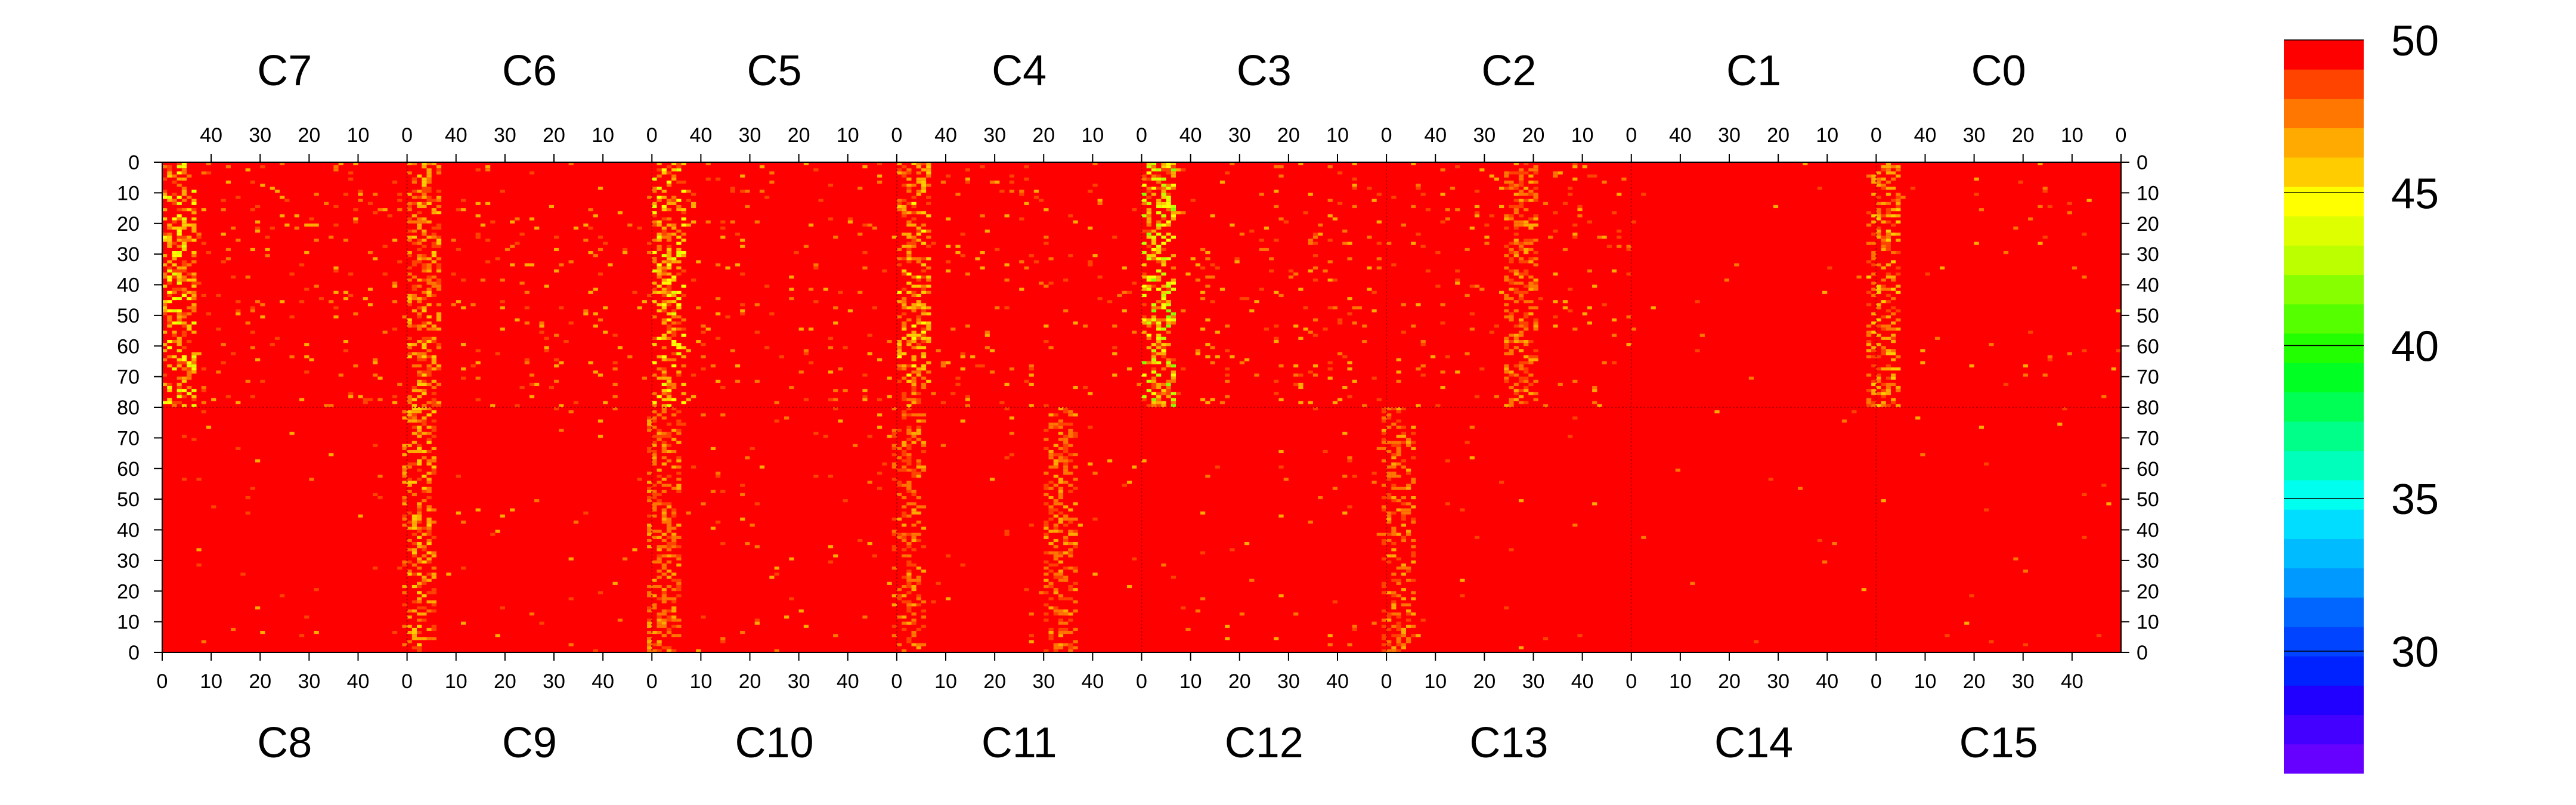 Image resolution: width=2576 pixels, height=805 pixels. What do you see at coordinates (2148, 592) in the screenshot?
I see `y-tick-label-right: 20` at bounding box center [2148, 592].